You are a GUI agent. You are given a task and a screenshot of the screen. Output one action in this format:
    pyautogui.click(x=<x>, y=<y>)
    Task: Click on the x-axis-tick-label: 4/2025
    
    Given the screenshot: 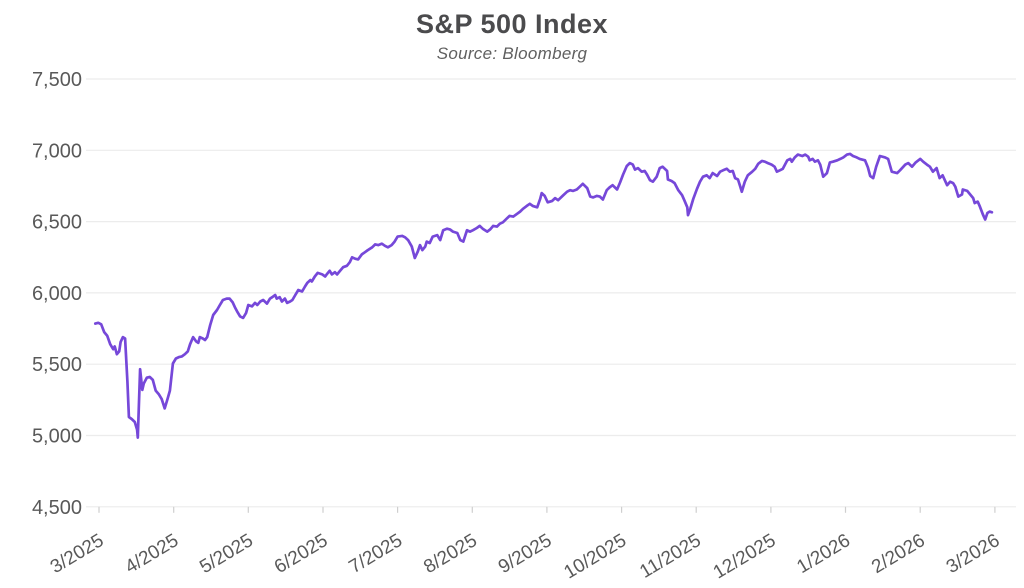 What is the action you would take?
    pyautogui.click(x=152, y=554)
    